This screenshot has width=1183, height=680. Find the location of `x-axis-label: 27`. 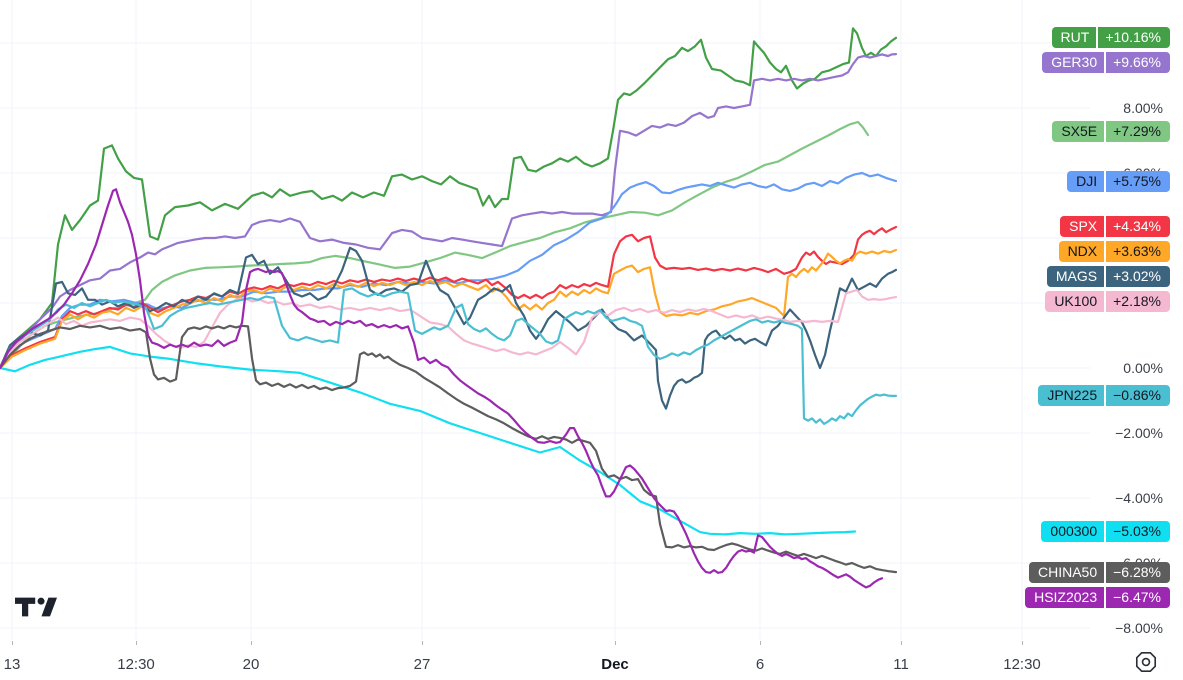

x-axis-label: 27 is located at coordinates (422, 664).